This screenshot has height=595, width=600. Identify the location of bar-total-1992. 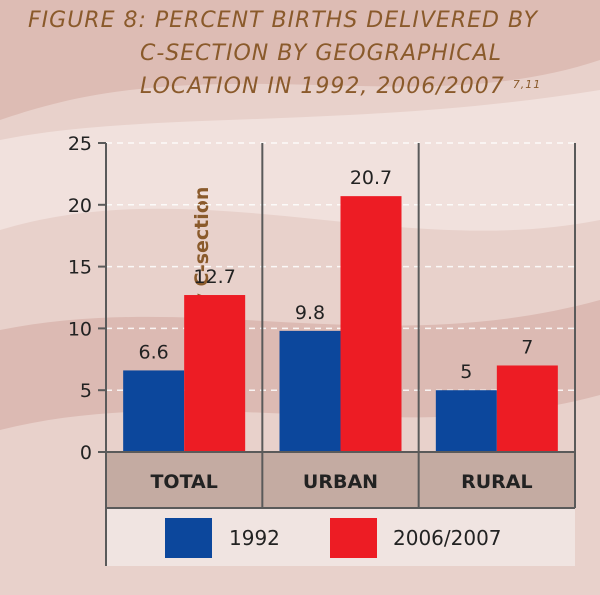
(154, 411).